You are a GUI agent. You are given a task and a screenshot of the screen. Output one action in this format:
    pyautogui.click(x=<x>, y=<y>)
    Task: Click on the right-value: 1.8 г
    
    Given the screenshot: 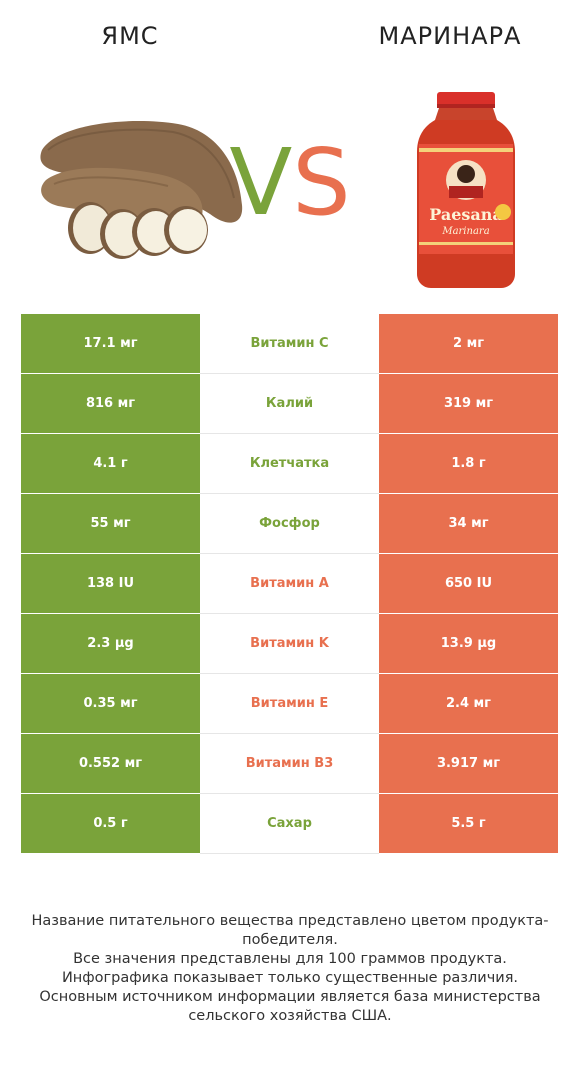 What is the action you would take?
    pyautogui.click(x=468, y=463)
    